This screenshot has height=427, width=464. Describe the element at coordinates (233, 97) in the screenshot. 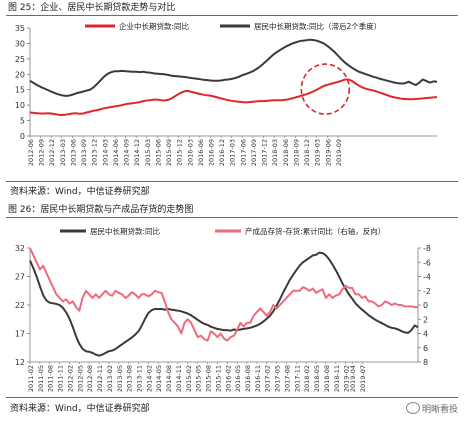

I see `chart1-series-0-line` at that location.